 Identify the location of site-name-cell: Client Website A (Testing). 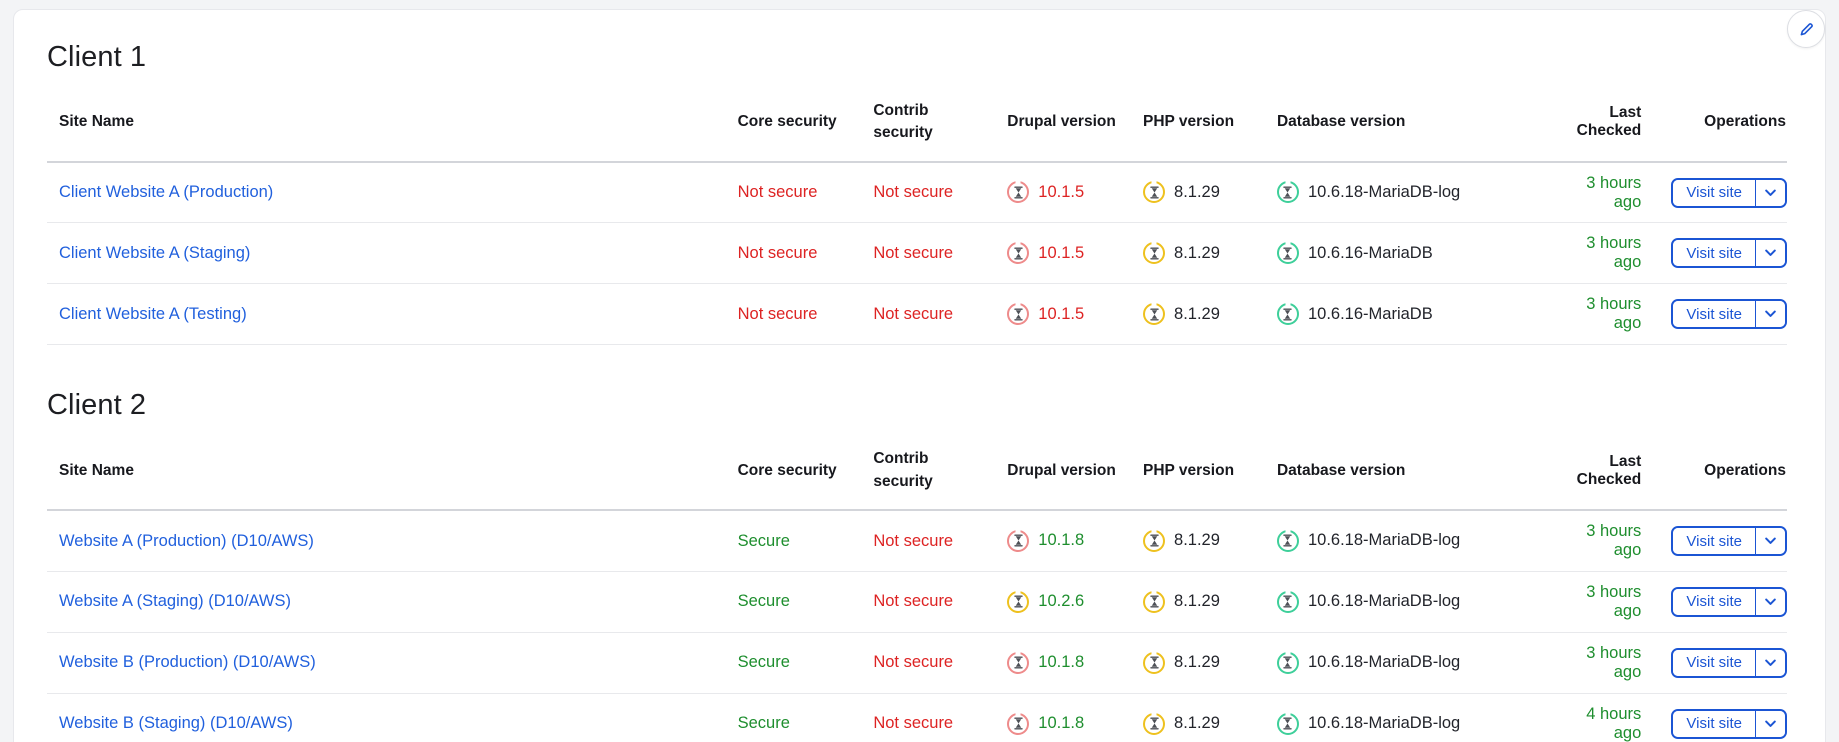
(386, 314).